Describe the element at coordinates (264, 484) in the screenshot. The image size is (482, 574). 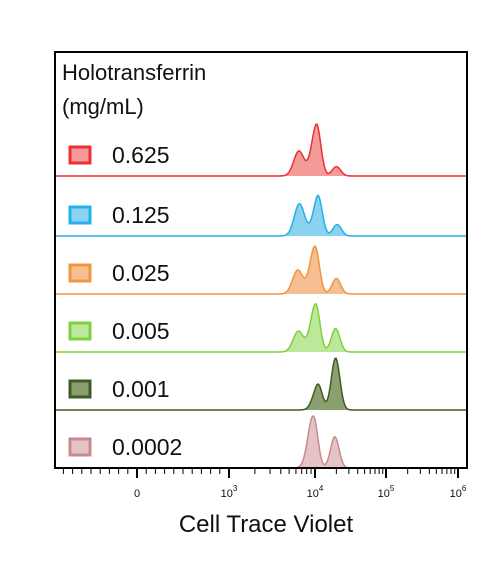
I see `x-axis: 0 10³ 10⁴ 10⁵ 10⁶` at that location.